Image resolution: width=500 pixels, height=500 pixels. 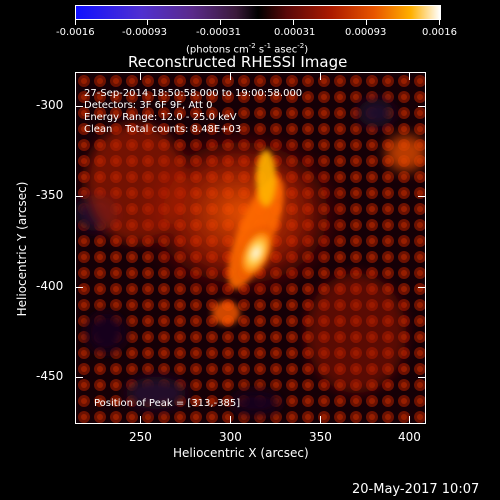 What do you see at coordinates (409, 437) in the screenshot?
I see `x-tick-label: 400` at bounding box center [409, 437].